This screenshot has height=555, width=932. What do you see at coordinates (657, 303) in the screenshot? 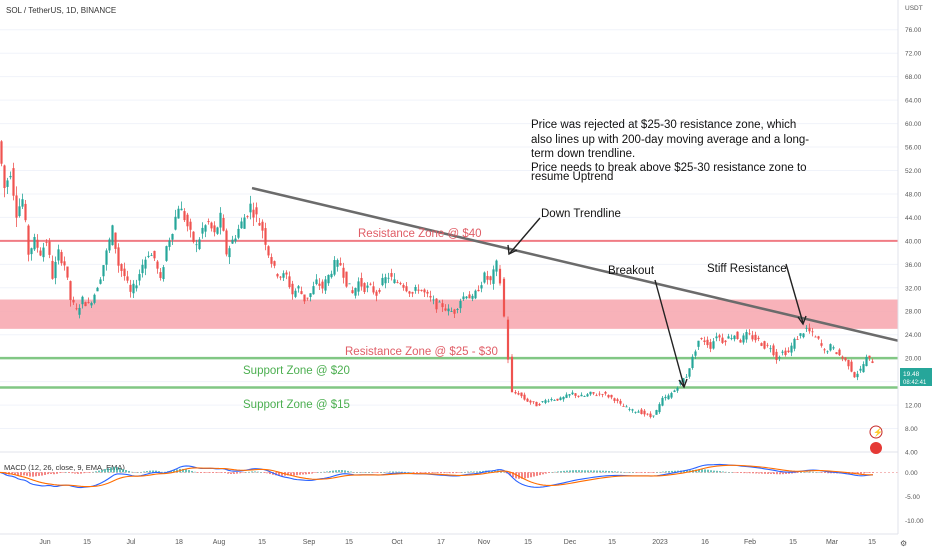
I see `annotation-arrows` at bounding box center [657, 303].